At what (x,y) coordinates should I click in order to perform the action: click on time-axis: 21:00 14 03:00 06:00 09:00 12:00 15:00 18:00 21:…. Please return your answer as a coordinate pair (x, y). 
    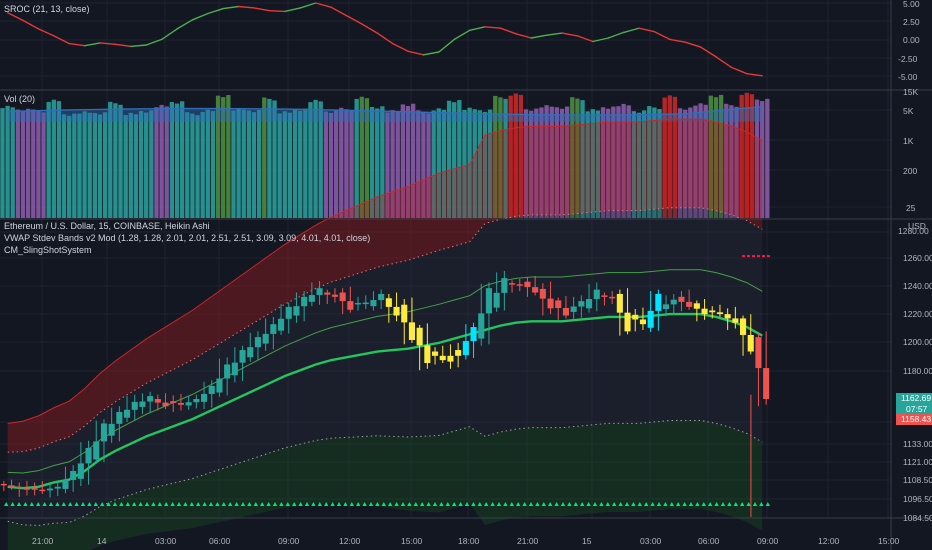
    Looking at the image, I should click on (466, 541).